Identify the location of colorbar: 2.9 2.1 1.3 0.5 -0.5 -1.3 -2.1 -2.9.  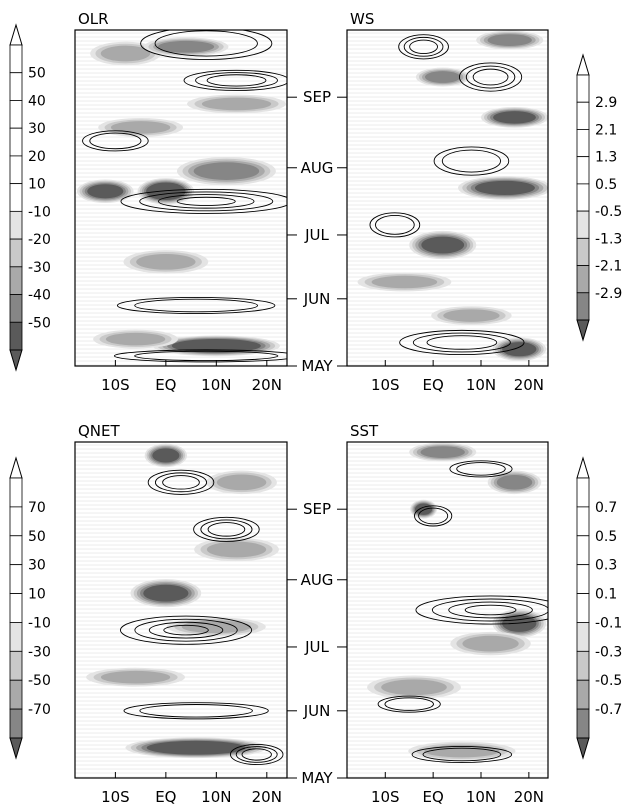
(599, 197).